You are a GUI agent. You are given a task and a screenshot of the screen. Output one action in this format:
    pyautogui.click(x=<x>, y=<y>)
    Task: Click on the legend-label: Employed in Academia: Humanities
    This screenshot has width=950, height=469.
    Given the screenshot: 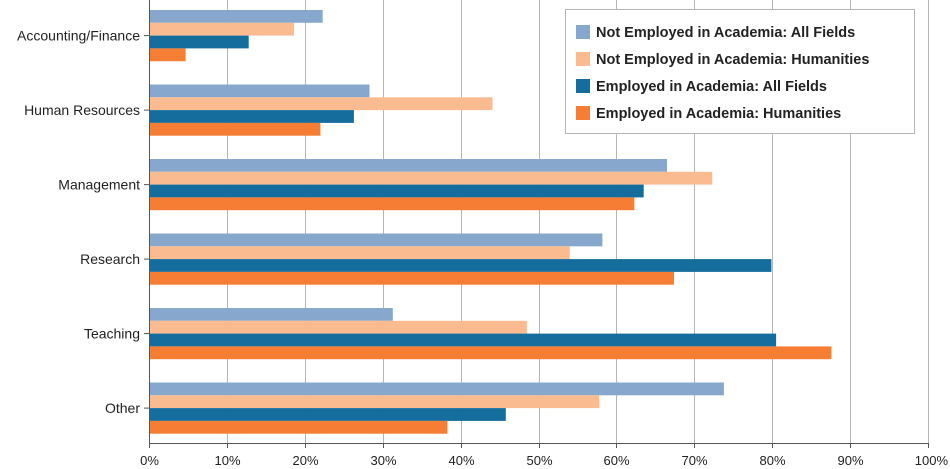 What is the action you would take?
    pyautogui.click(x=718, y=114)
    